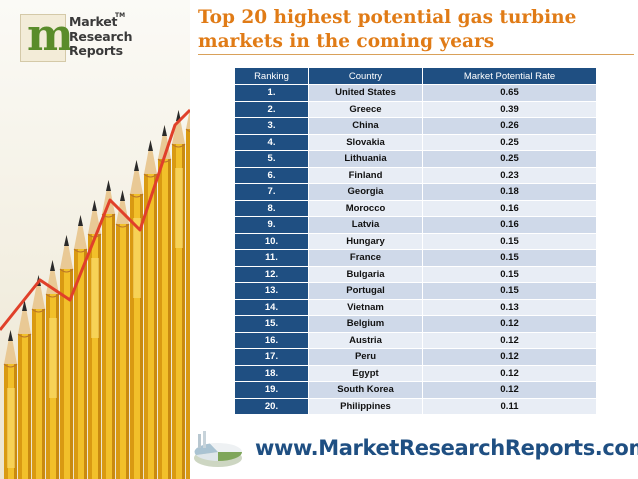 Image resolution: width=638 pixels, height=479 pixels. I want to click on table-row: 15. Belgium 0.12, so click(415, 324).